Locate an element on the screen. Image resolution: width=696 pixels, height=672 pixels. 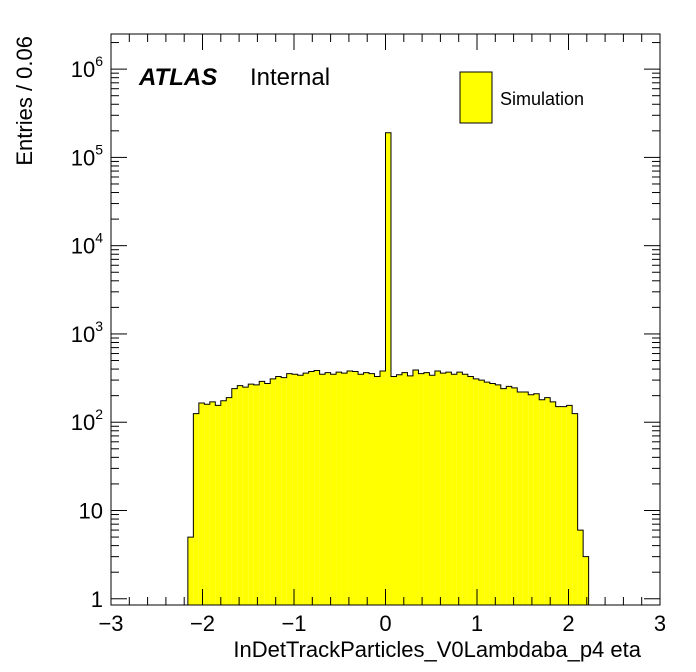
y-tick-labels: 1 10 10² 10³ 10⁴ 10⁵ 10⁶ is located at coordinates (87, 332).